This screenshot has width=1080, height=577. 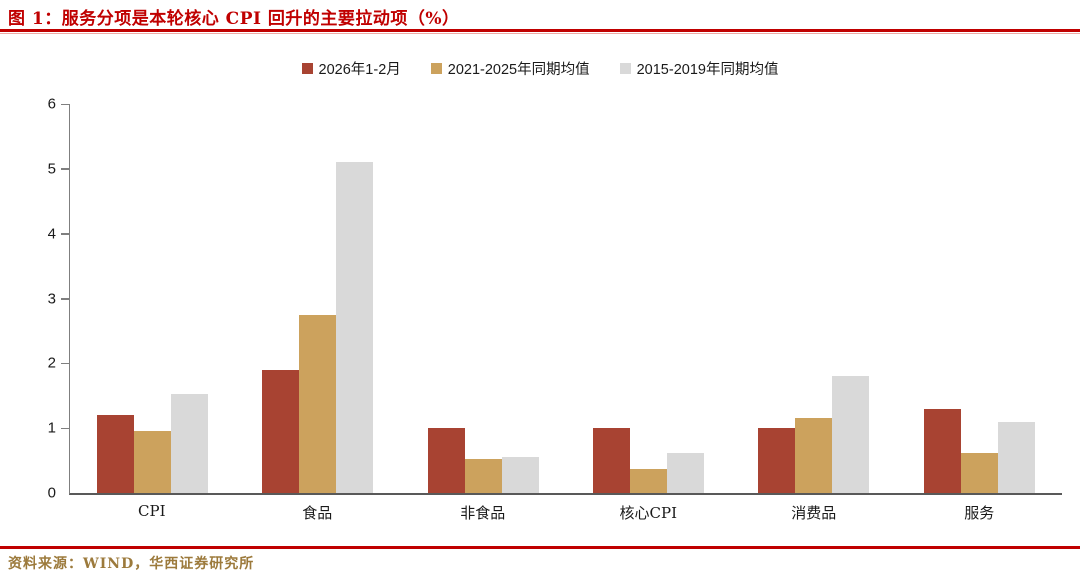 What do you see at coordinates (359, 70) in the screenshot?
I see `legend-label: 2026年1-2月` at bounding box center [359, 70].